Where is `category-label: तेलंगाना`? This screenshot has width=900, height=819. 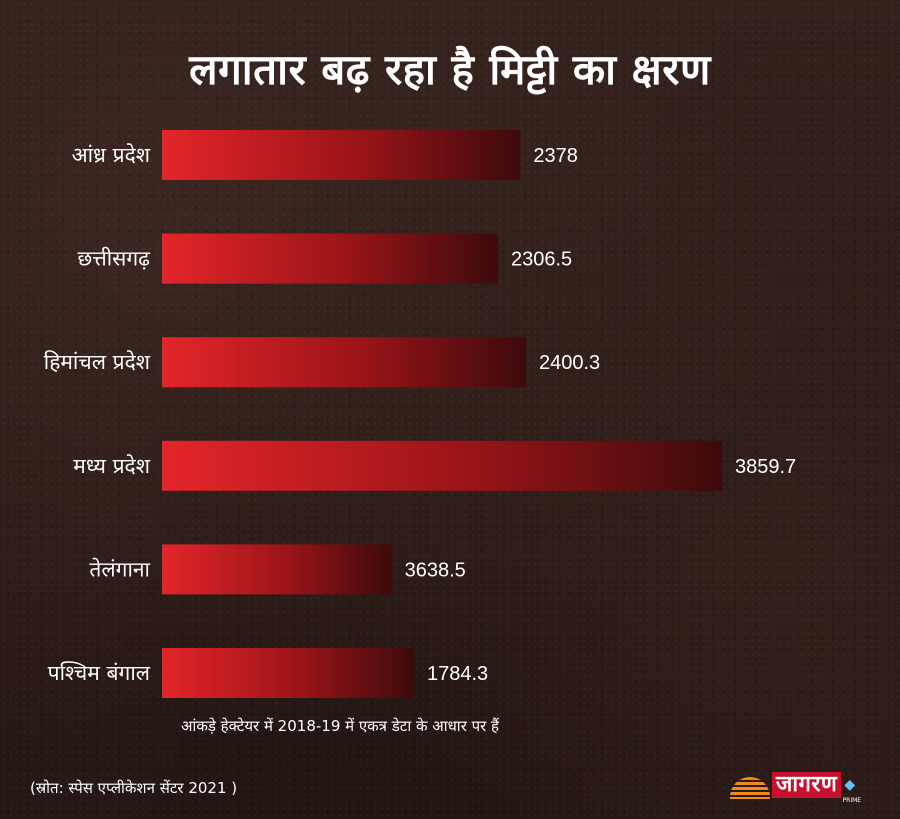 category-label: तेलंगाना is located at coordinates (119, 569).